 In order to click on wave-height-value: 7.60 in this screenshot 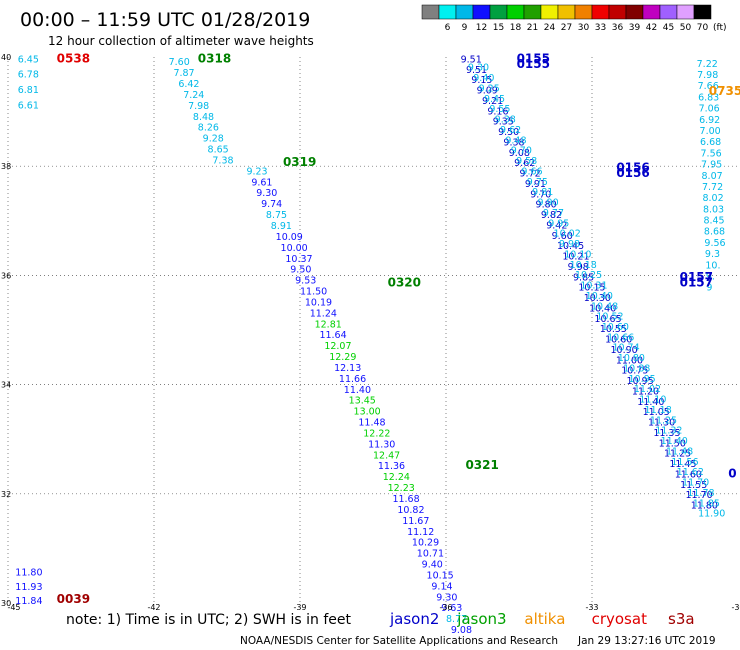, I will do `click(179, 62)`.